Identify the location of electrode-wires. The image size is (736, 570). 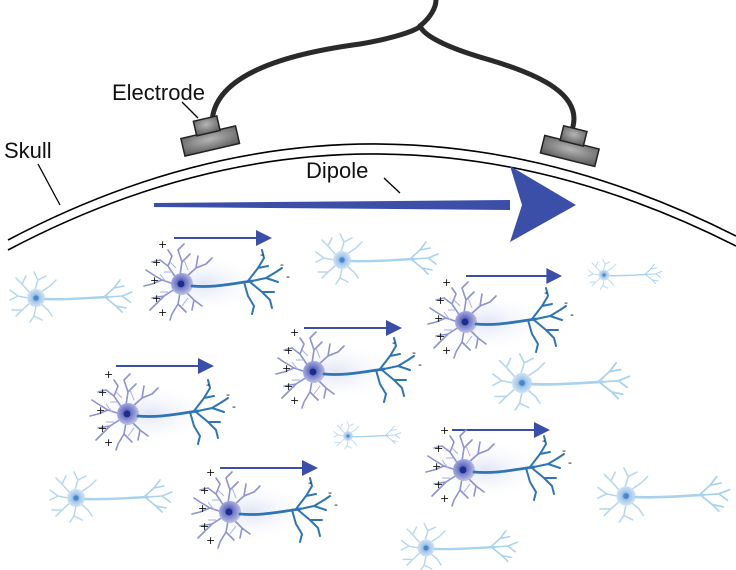
(393, 66).